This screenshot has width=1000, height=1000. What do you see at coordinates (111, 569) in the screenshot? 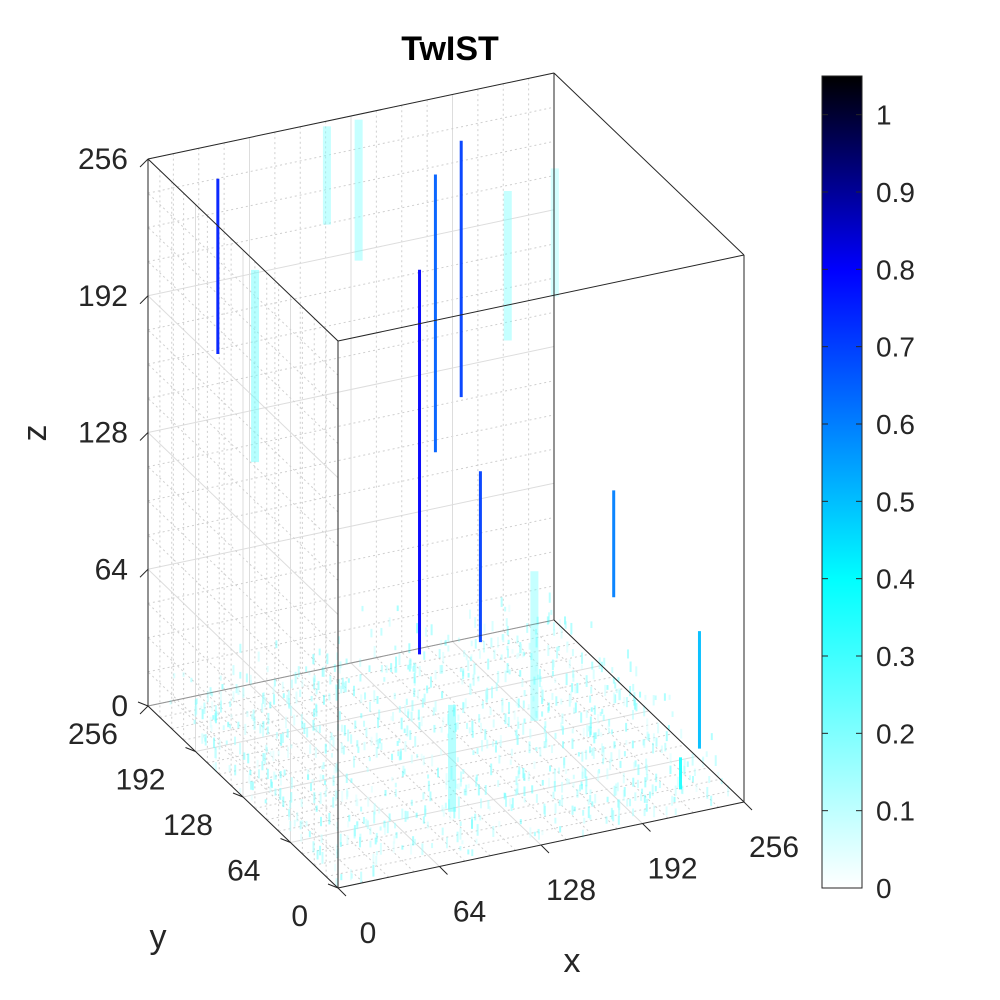
I see `z-tick-label: 64` at bounding box center [111, 569].